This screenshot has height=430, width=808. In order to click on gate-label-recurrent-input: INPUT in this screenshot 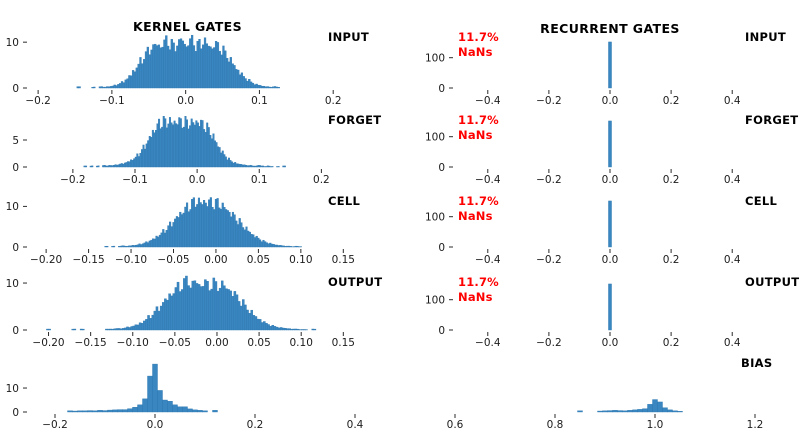, I will do `click(766, 37)`.